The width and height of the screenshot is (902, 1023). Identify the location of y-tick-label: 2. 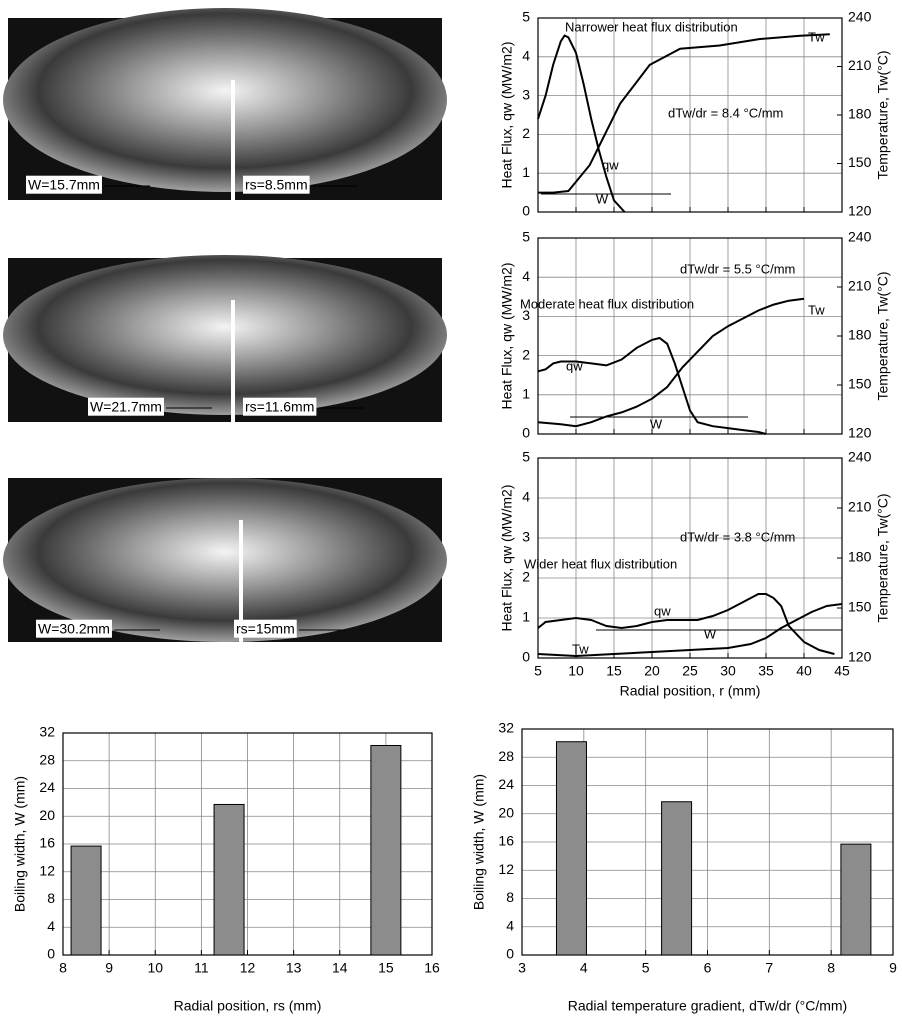
(526, 133).